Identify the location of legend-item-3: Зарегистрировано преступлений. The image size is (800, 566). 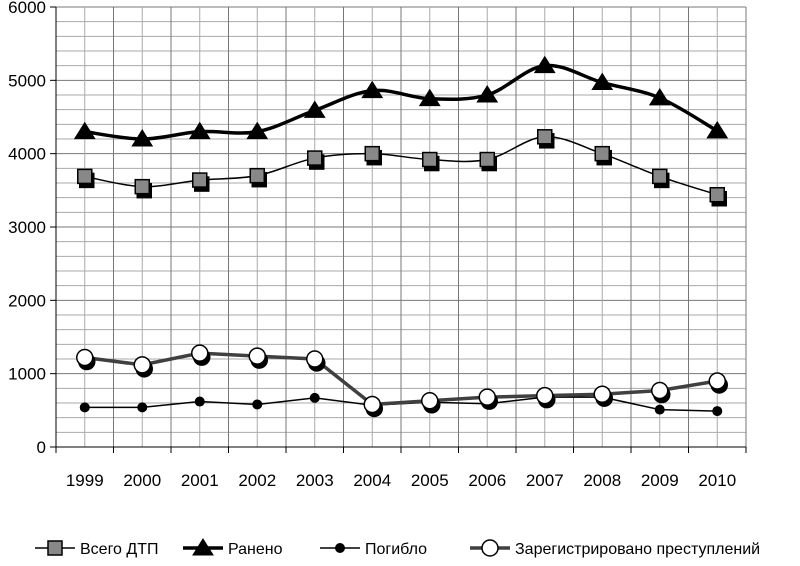
(615, 548).